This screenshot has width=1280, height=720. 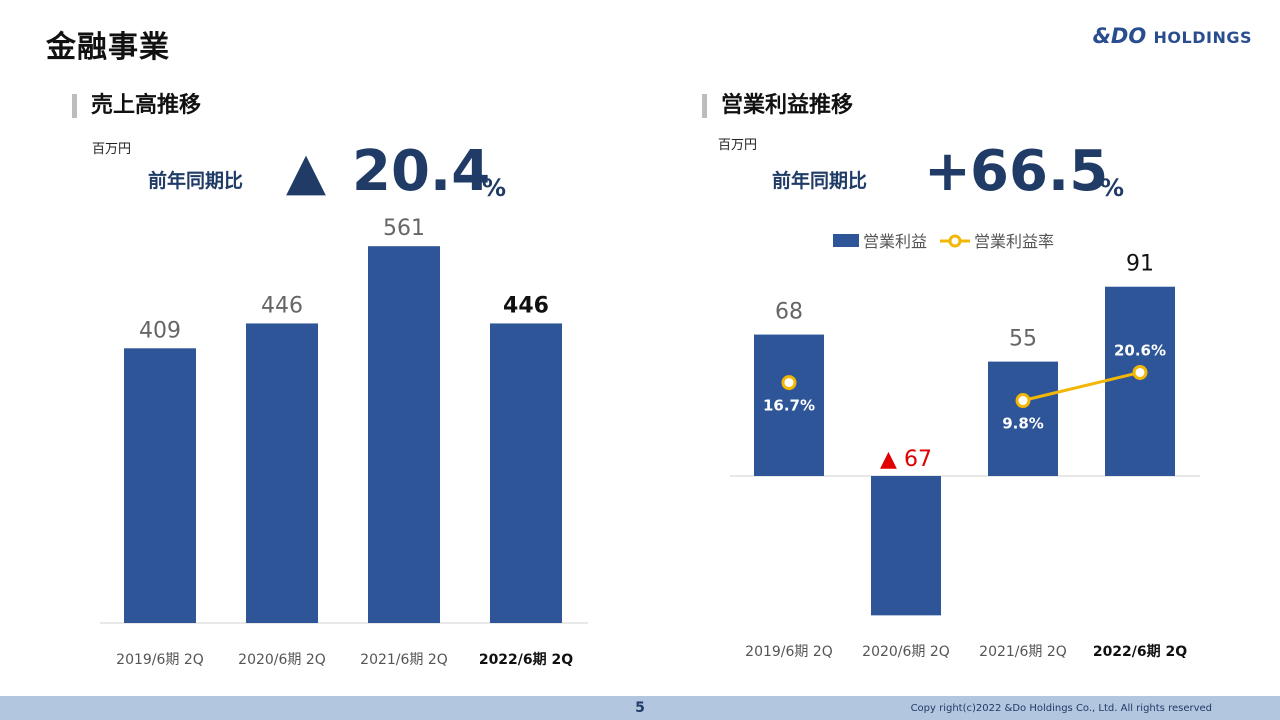 What do you see at coordinates (789, 652) in the screenshot?
I see `profit-category-label: 2019/6期 2Q` at bounding box center [789, 652].